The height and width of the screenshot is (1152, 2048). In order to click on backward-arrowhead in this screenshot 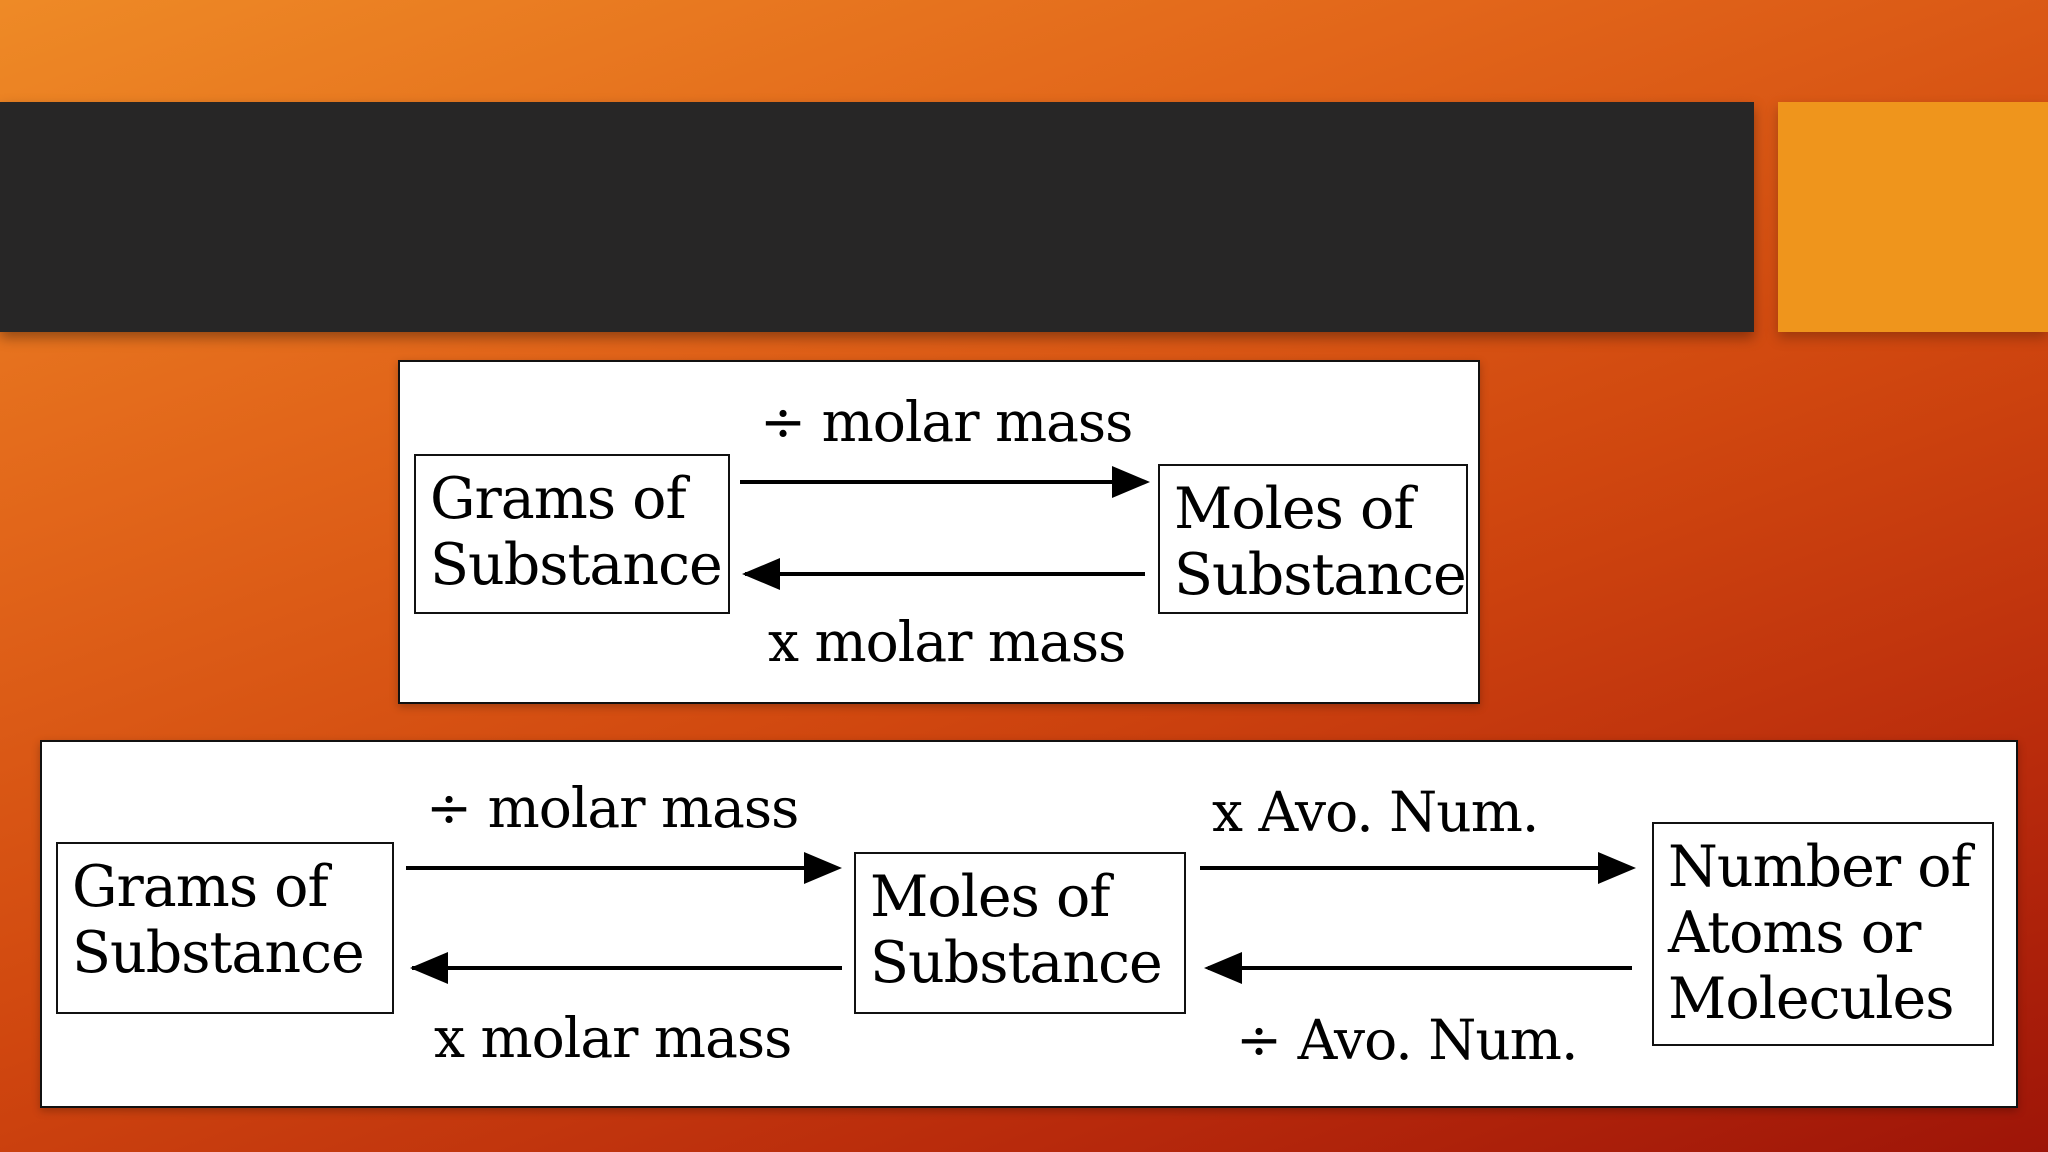, I will do `click(761, 574)`.